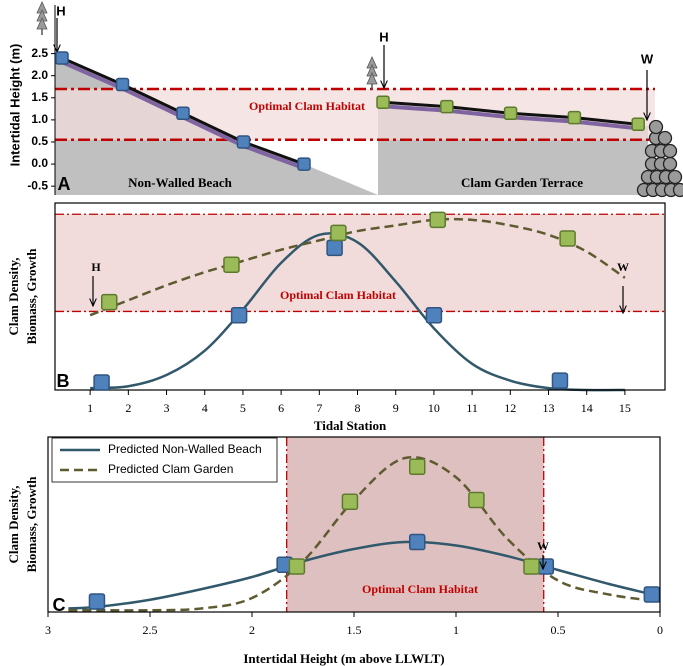 The height and width of the screenshot is (666, 683). What do you see at coordinates (39, 97) in the screenshot?
I see `y-tick-label: 1.5` at bounding box center [39, 97].